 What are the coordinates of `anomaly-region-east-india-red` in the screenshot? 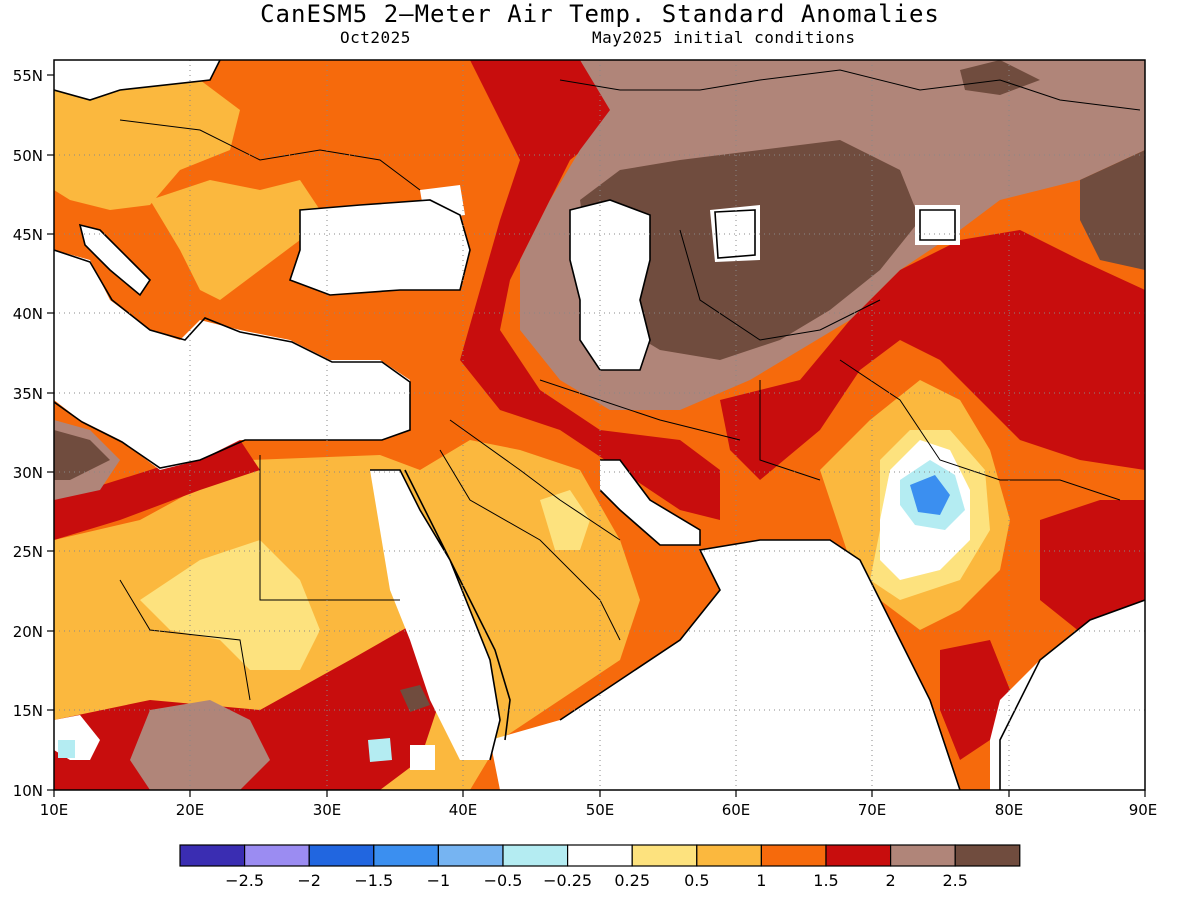 It's located at (1092, 570).